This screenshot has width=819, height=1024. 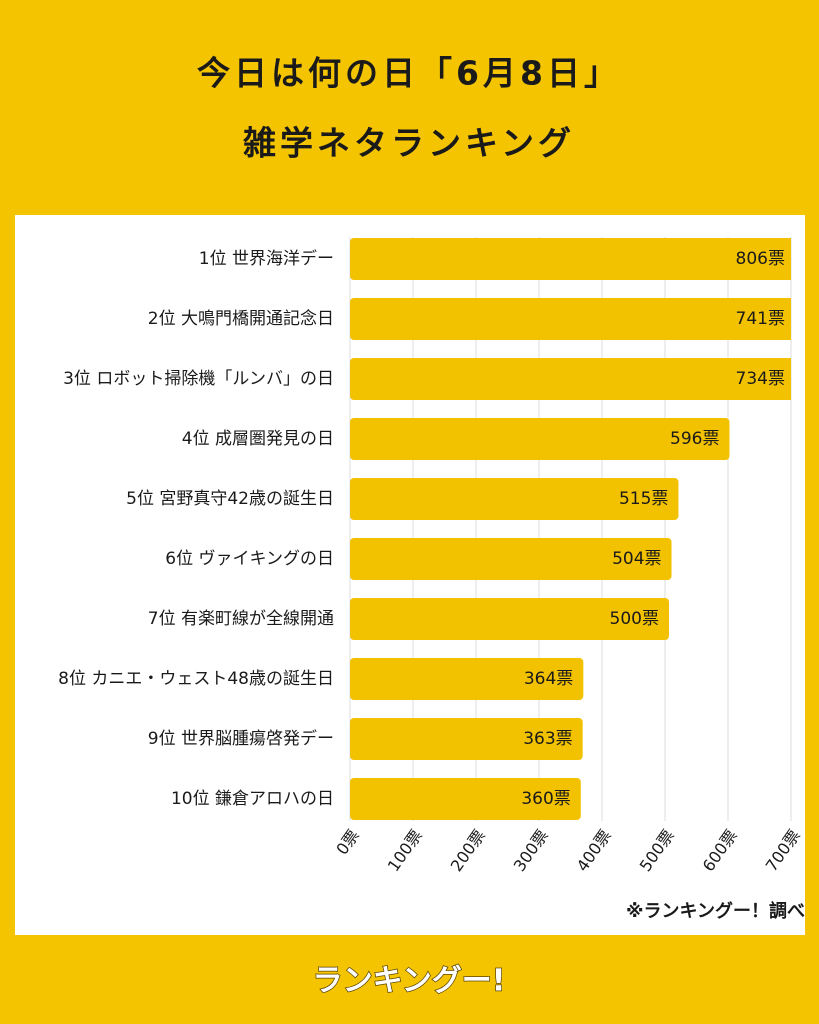 What do you see at coordinates (545, 799) in the screenshot?
I see `data-label: 360票` at bounding box center [545, 799].